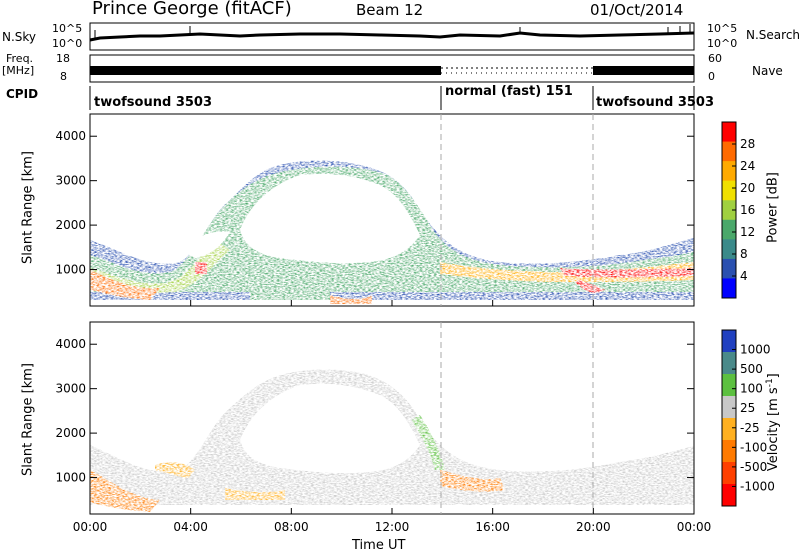  I want to click on freq-tick-top: 18, so click(63, 58).